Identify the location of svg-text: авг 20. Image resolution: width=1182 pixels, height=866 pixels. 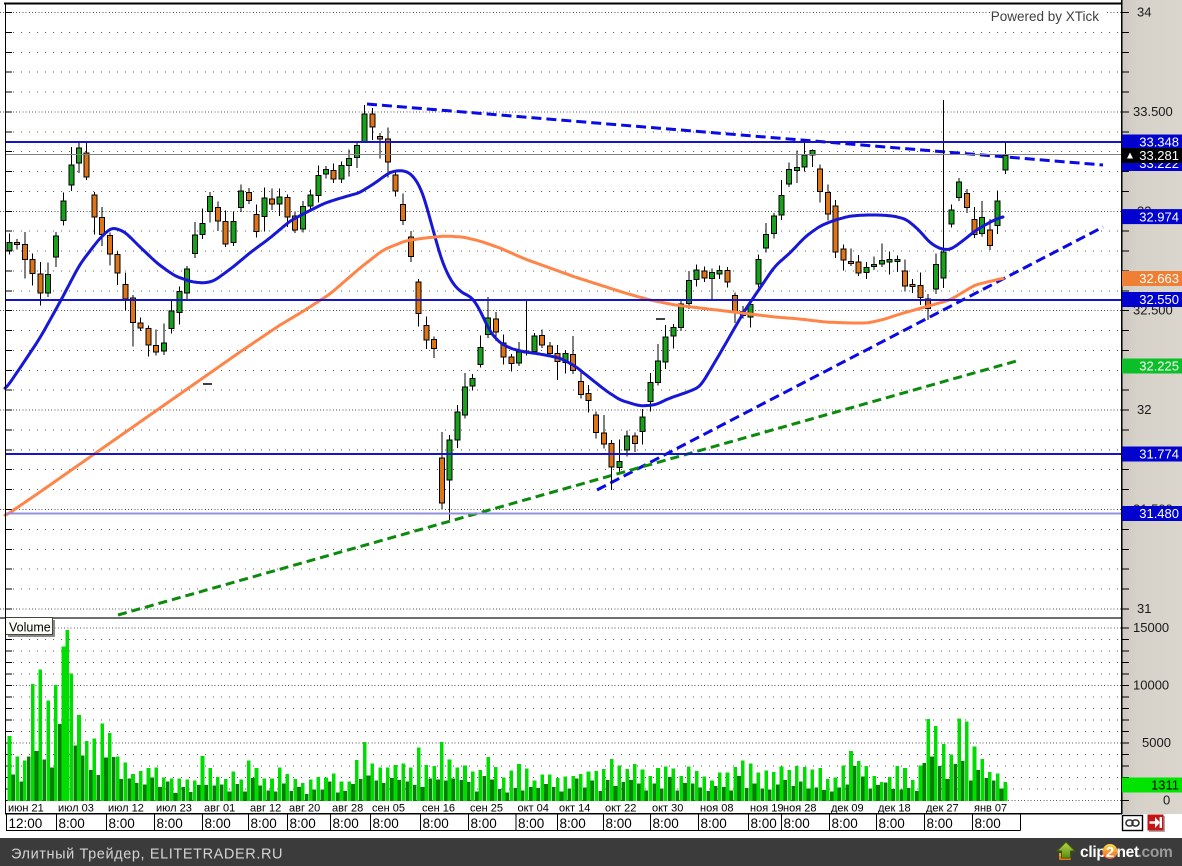
(304, 809).